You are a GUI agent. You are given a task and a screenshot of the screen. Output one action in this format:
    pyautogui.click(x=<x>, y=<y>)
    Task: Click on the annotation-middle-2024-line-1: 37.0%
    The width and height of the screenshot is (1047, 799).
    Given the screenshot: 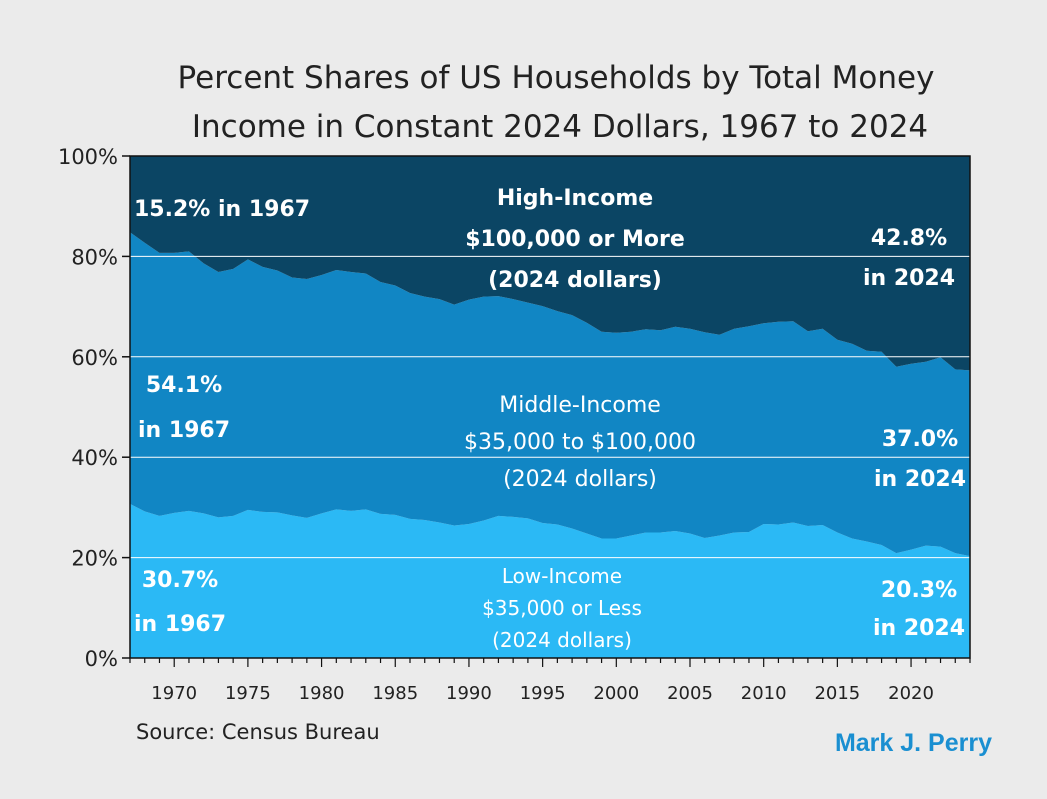 What is the action you would take?
    pyautogui.click(x=920, y=439)
    